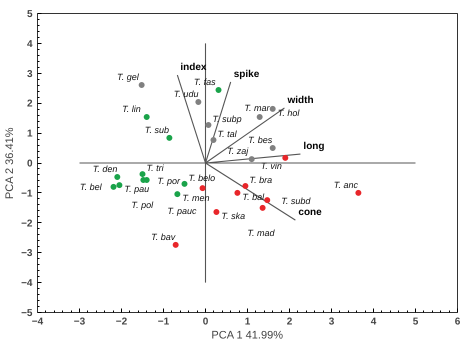 Image resolution: width=474 pixels, height=347 pixels. What do you see at coordinates (105, 169) in the screenshot?
I see `data-label: T. den` at bounding box center [105, 169].